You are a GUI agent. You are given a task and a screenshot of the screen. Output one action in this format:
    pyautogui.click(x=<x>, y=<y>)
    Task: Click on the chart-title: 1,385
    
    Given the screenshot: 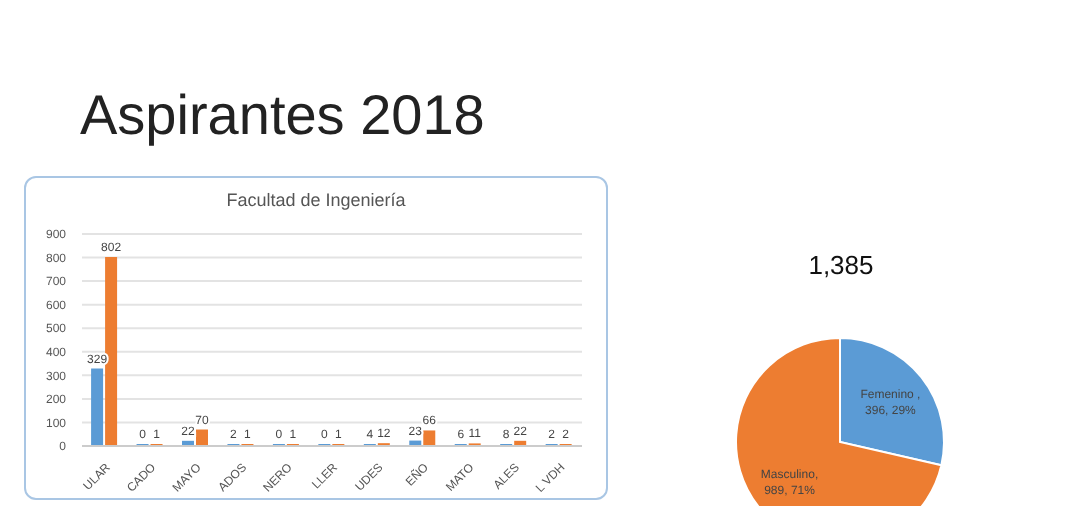 What is the action you would take?
    pyautogui.click(x=841, y=265)
    